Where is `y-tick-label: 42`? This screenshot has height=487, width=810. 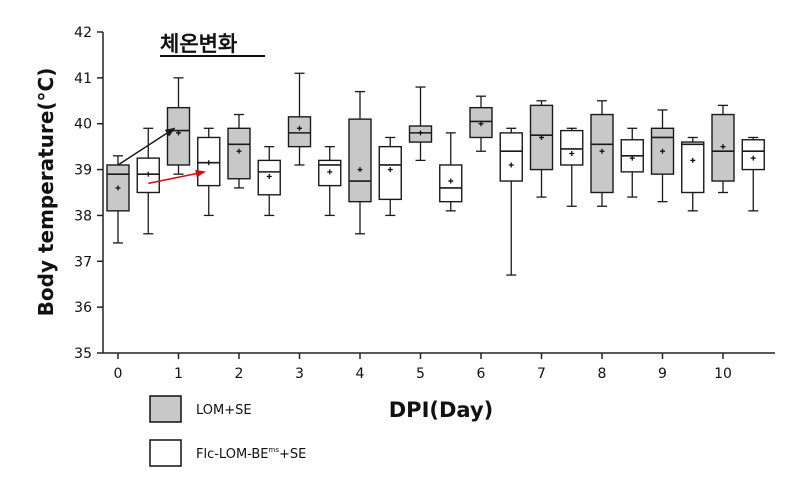
y-tick-label: 42 is located at coordinates (83, 33).